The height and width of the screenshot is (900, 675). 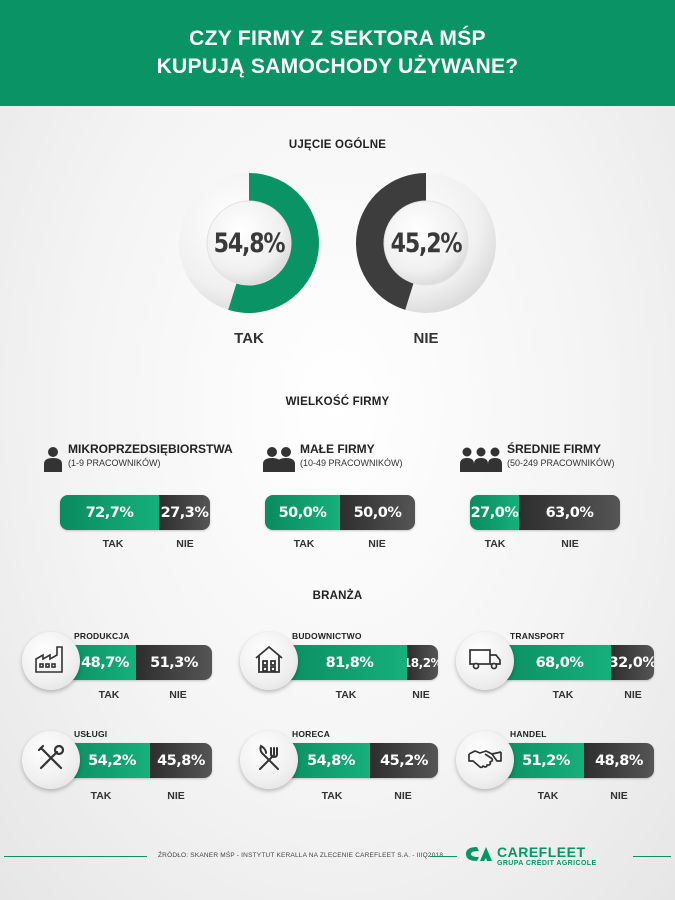 I want to click on industry-bar-transport-nie: 32,0%, so click(x=632, y=662).